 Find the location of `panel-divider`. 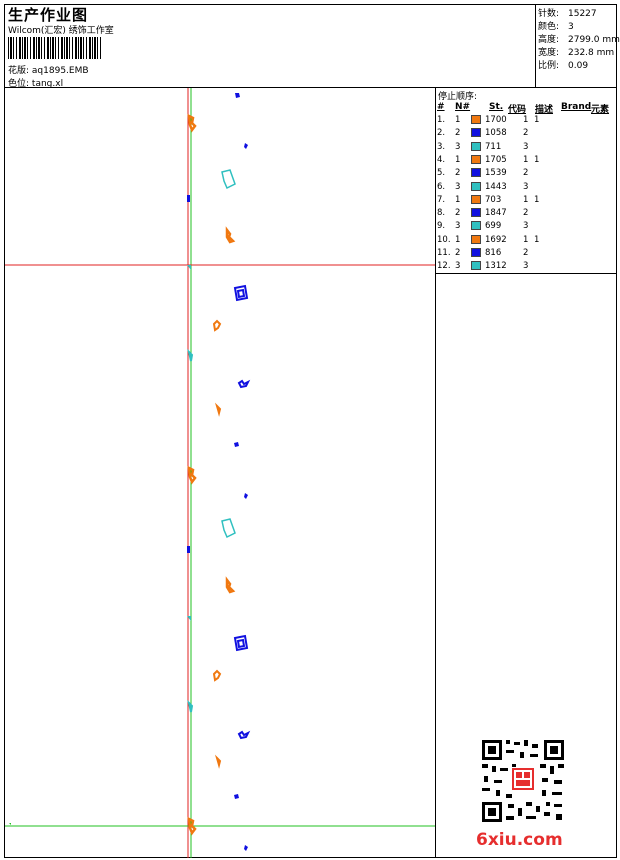

panel-divider is located at coordinates (526, 273).